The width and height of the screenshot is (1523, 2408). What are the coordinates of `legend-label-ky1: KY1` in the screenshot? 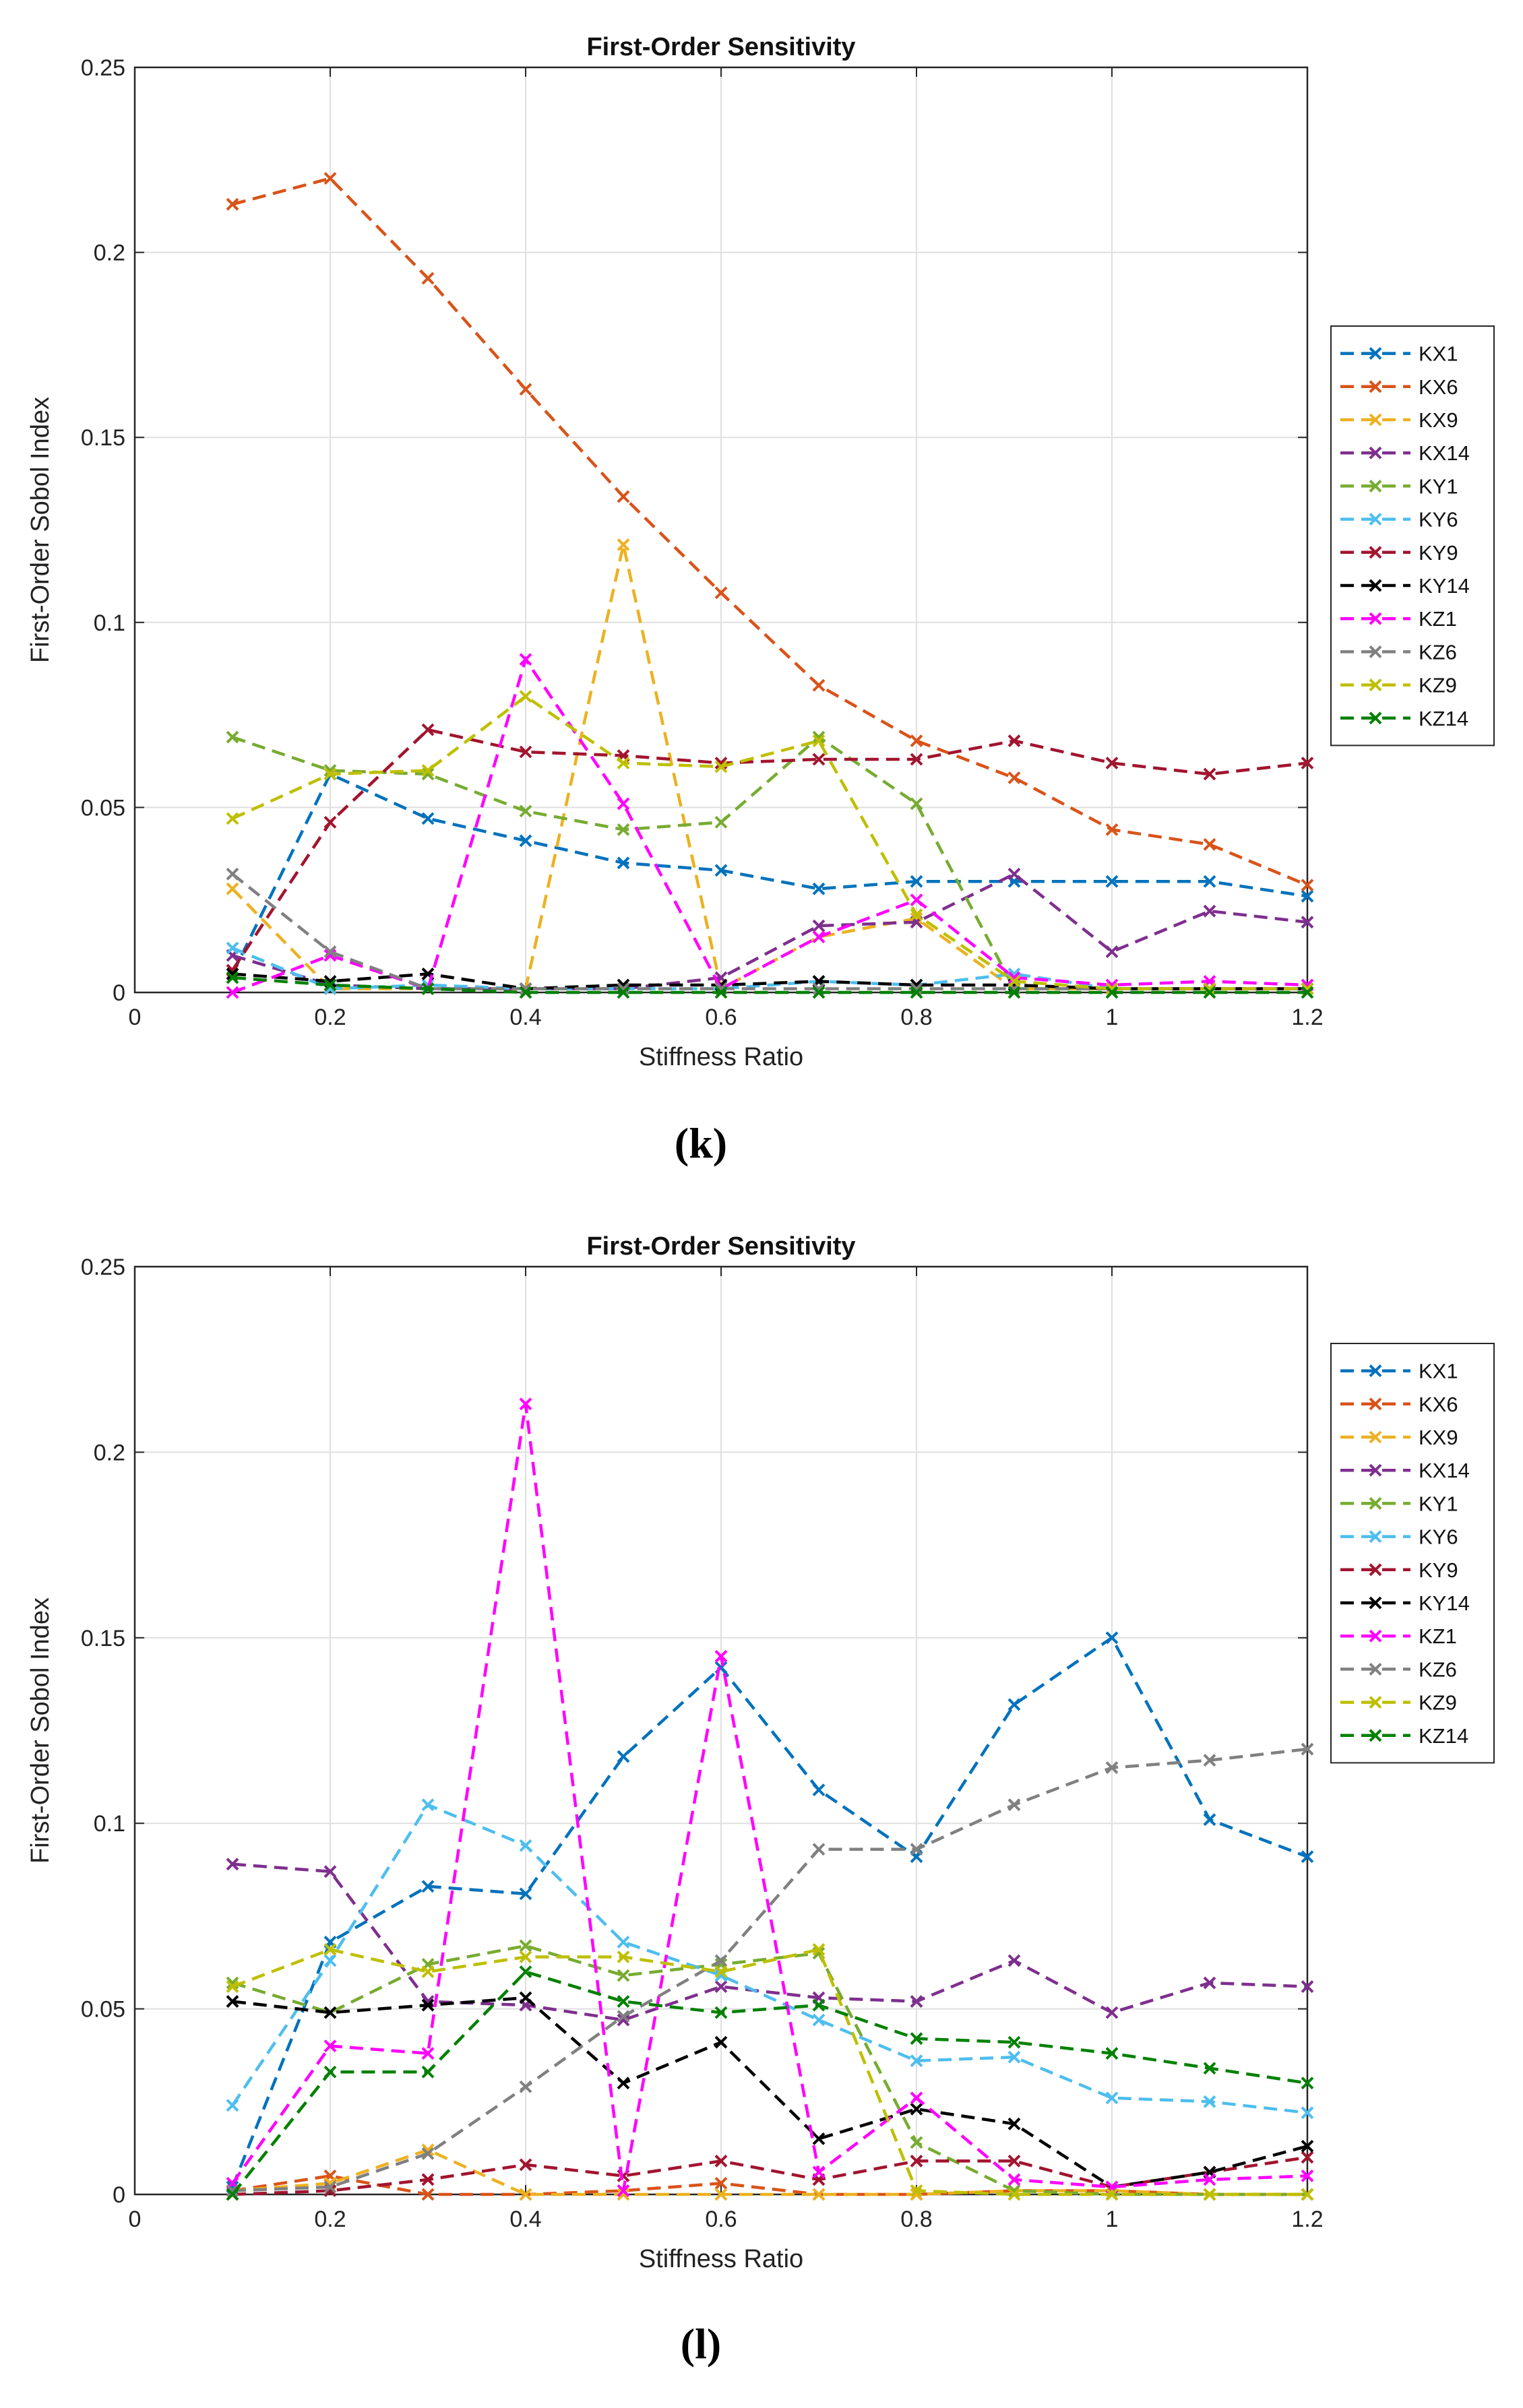 It's located at (1438, 1503).